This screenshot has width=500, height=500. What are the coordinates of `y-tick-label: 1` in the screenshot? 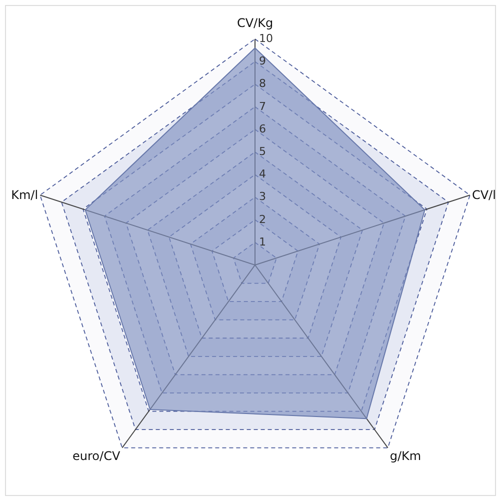 It's located at (262, 241).